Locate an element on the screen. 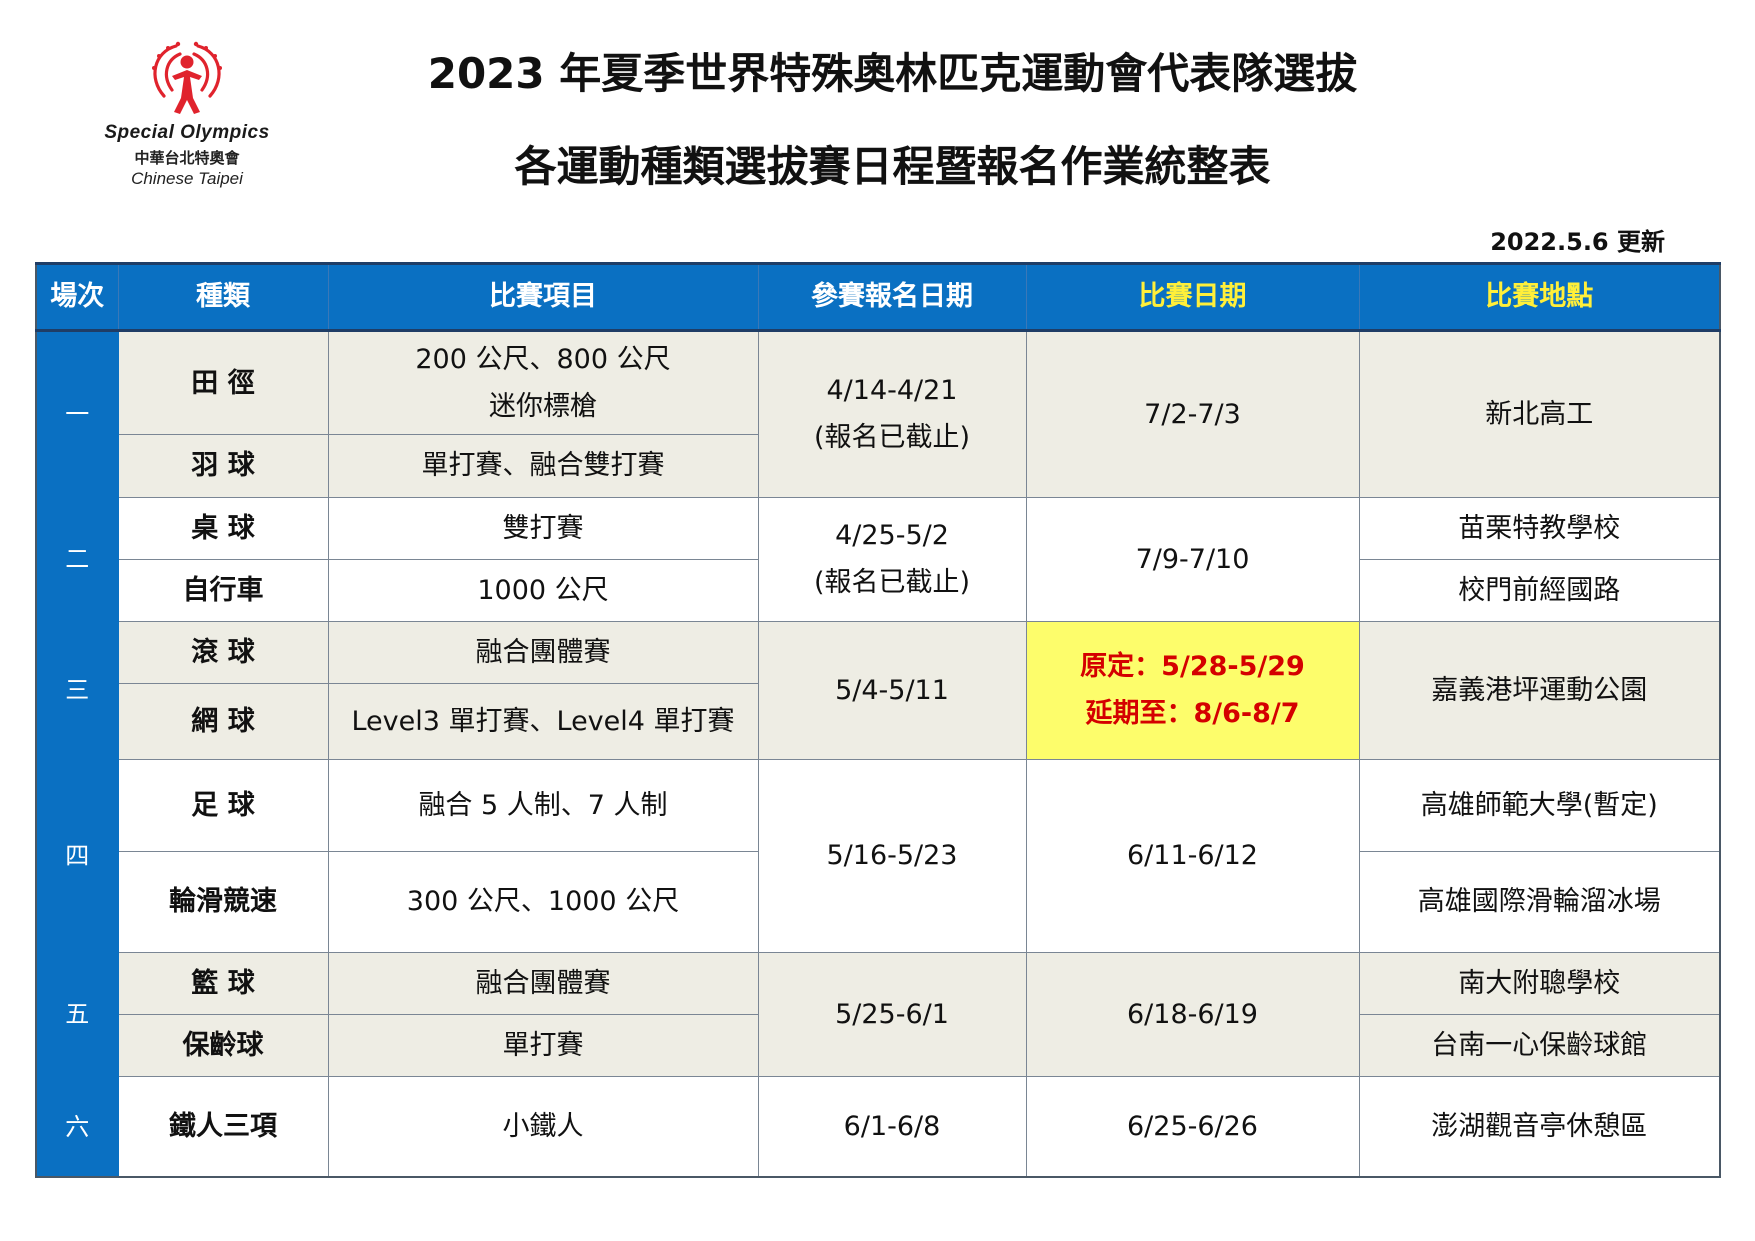  table-row: 六 鐵人三項 小鐵人 6/1-6/8 6/25-6/26 澎湖觀音亭休憩區 is located at coordinates (878, 1127).